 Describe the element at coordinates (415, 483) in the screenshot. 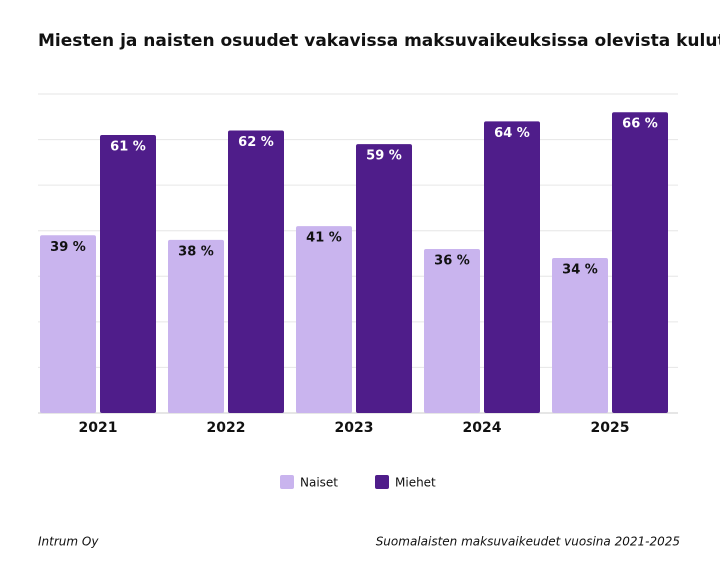

I see `legend-label: Miehet` at that location.